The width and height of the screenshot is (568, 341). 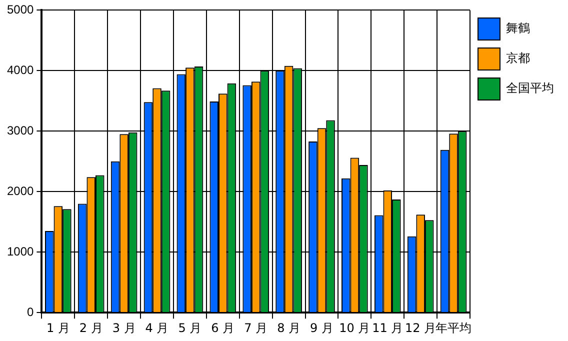 What do you see at coordinates (518, 28) in the screenshot?
I see `legend-label: 舞鶴` at bounding box center [518, 28].